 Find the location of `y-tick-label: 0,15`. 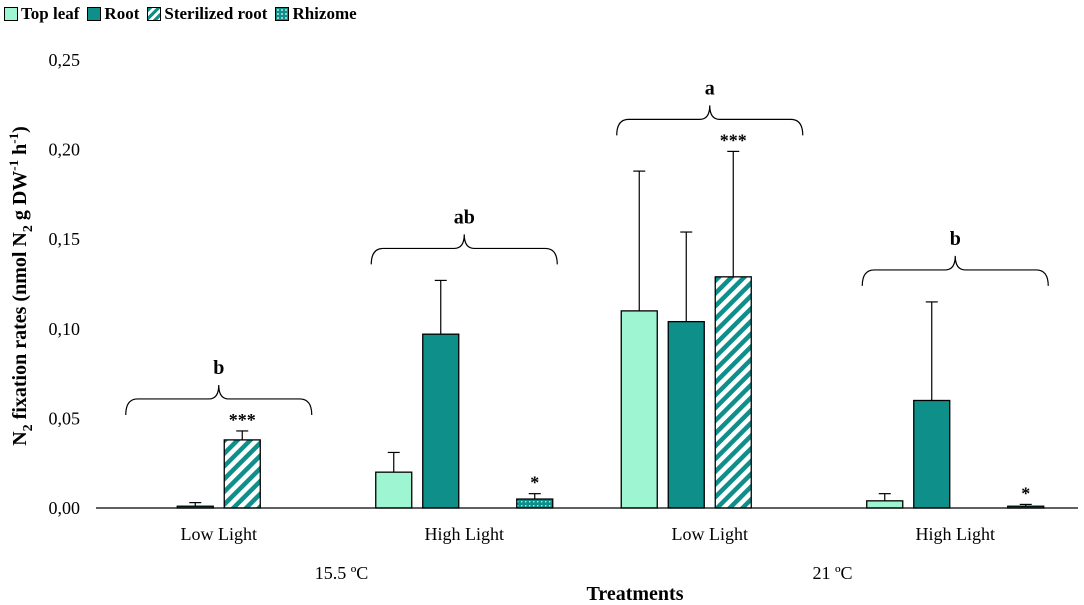

y-tick-label: 0,15 is located at coordinates (65, 239).